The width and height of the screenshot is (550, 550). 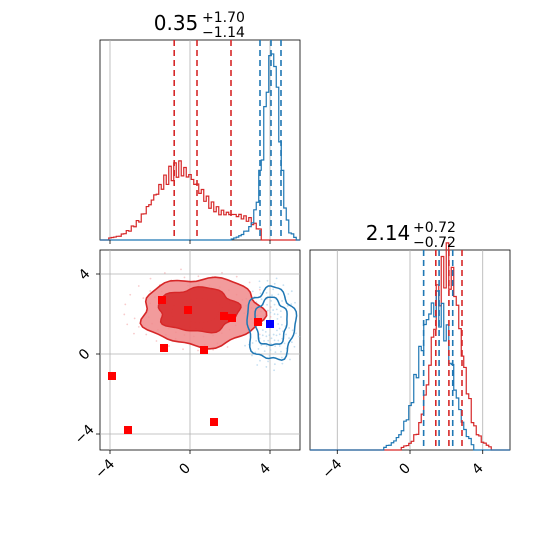 I want to click on param2-quantile-lines, so click(x=442, y=350).